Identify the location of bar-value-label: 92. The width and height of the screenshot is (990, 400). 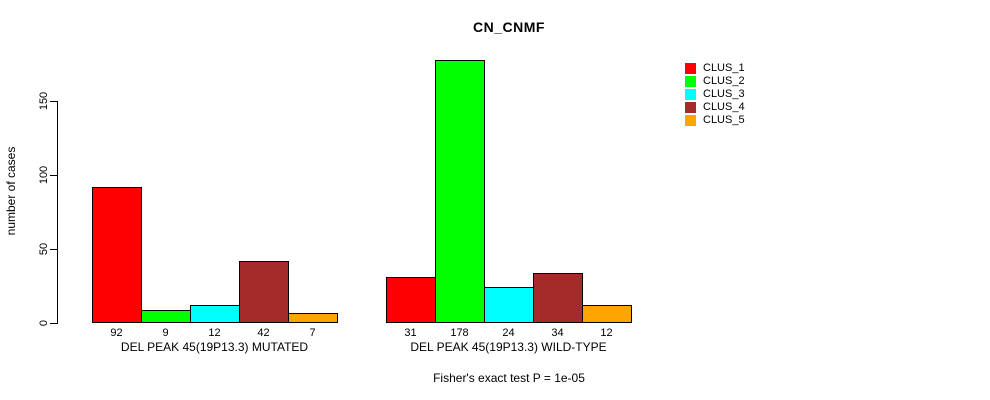
(116, 333).